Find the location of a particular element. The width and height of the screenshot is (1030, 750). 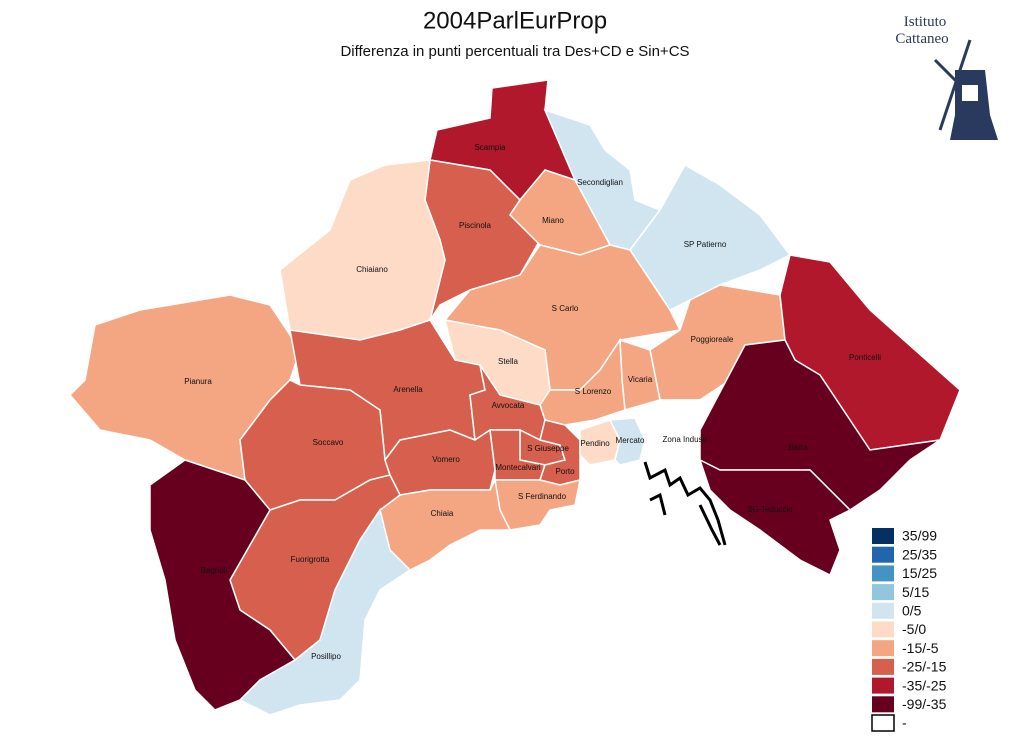

district-label: Pianura is located at coordinates (198, 381).